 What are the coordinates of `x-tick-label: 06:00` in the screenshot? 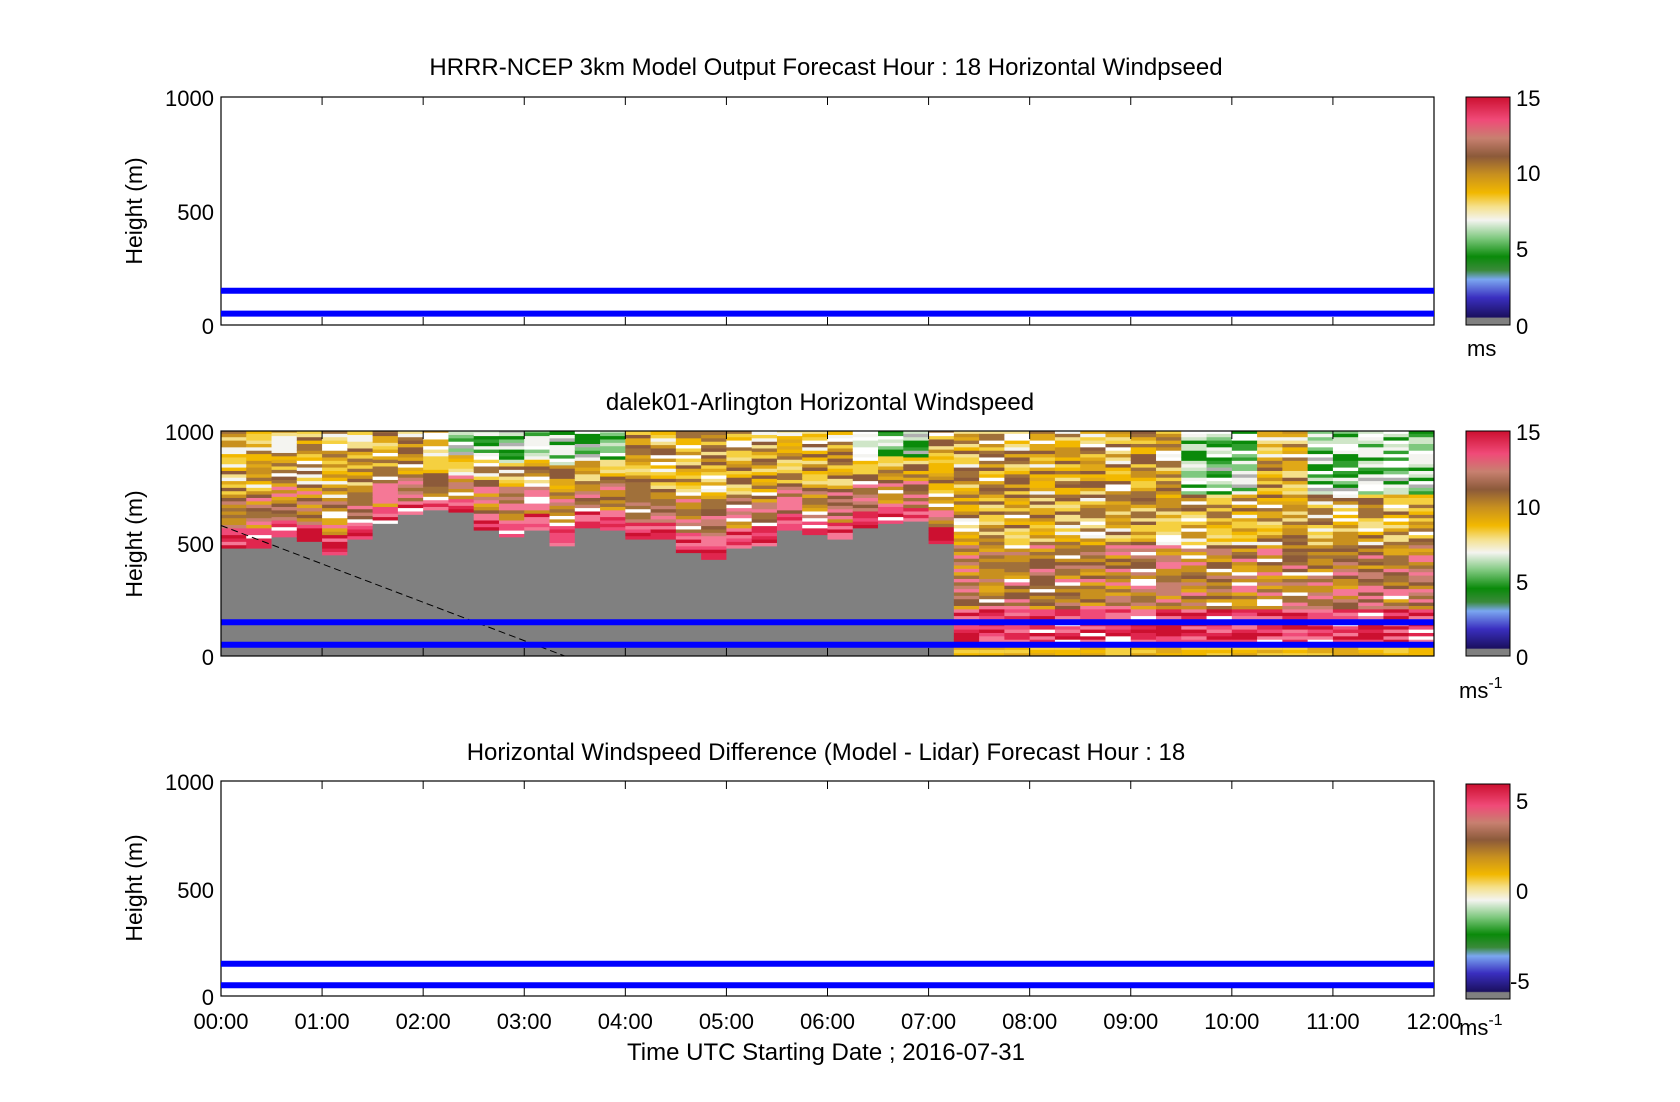 It's located at (827, 1021).